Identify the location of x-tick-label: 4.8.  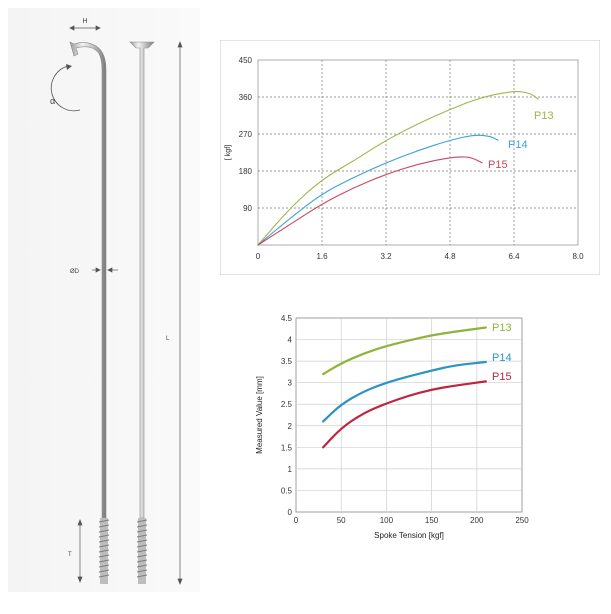
(450, 256).